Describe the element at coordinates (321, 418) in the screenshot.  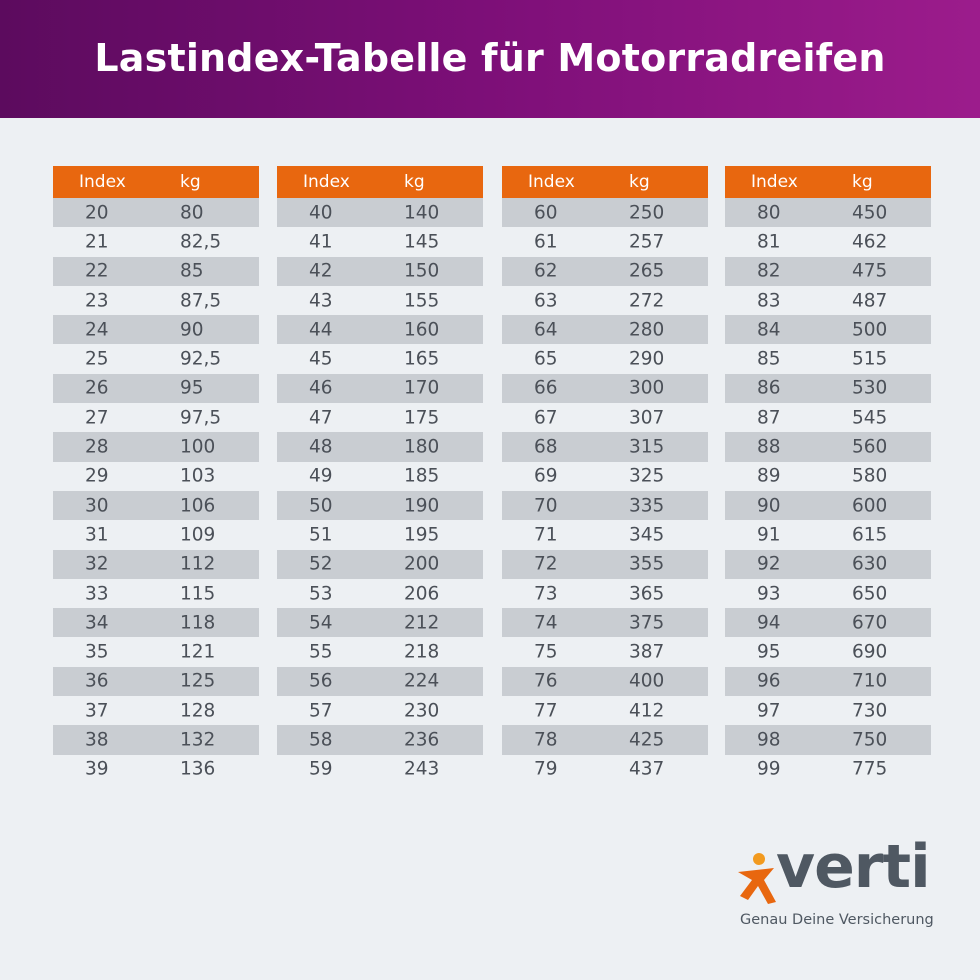
I see `index-cell: 47` at that location.